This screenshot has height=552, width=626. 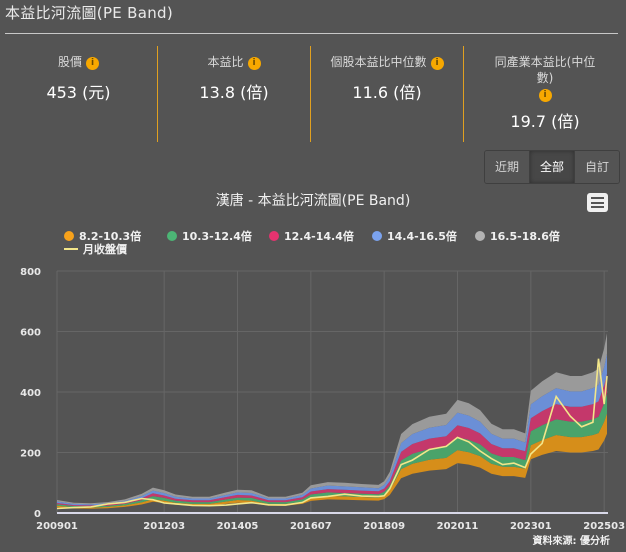 What do you see at coordinates (164, 526) in the screenshot?
I see `svg-text: 201203` at bounding box center [164, 526].